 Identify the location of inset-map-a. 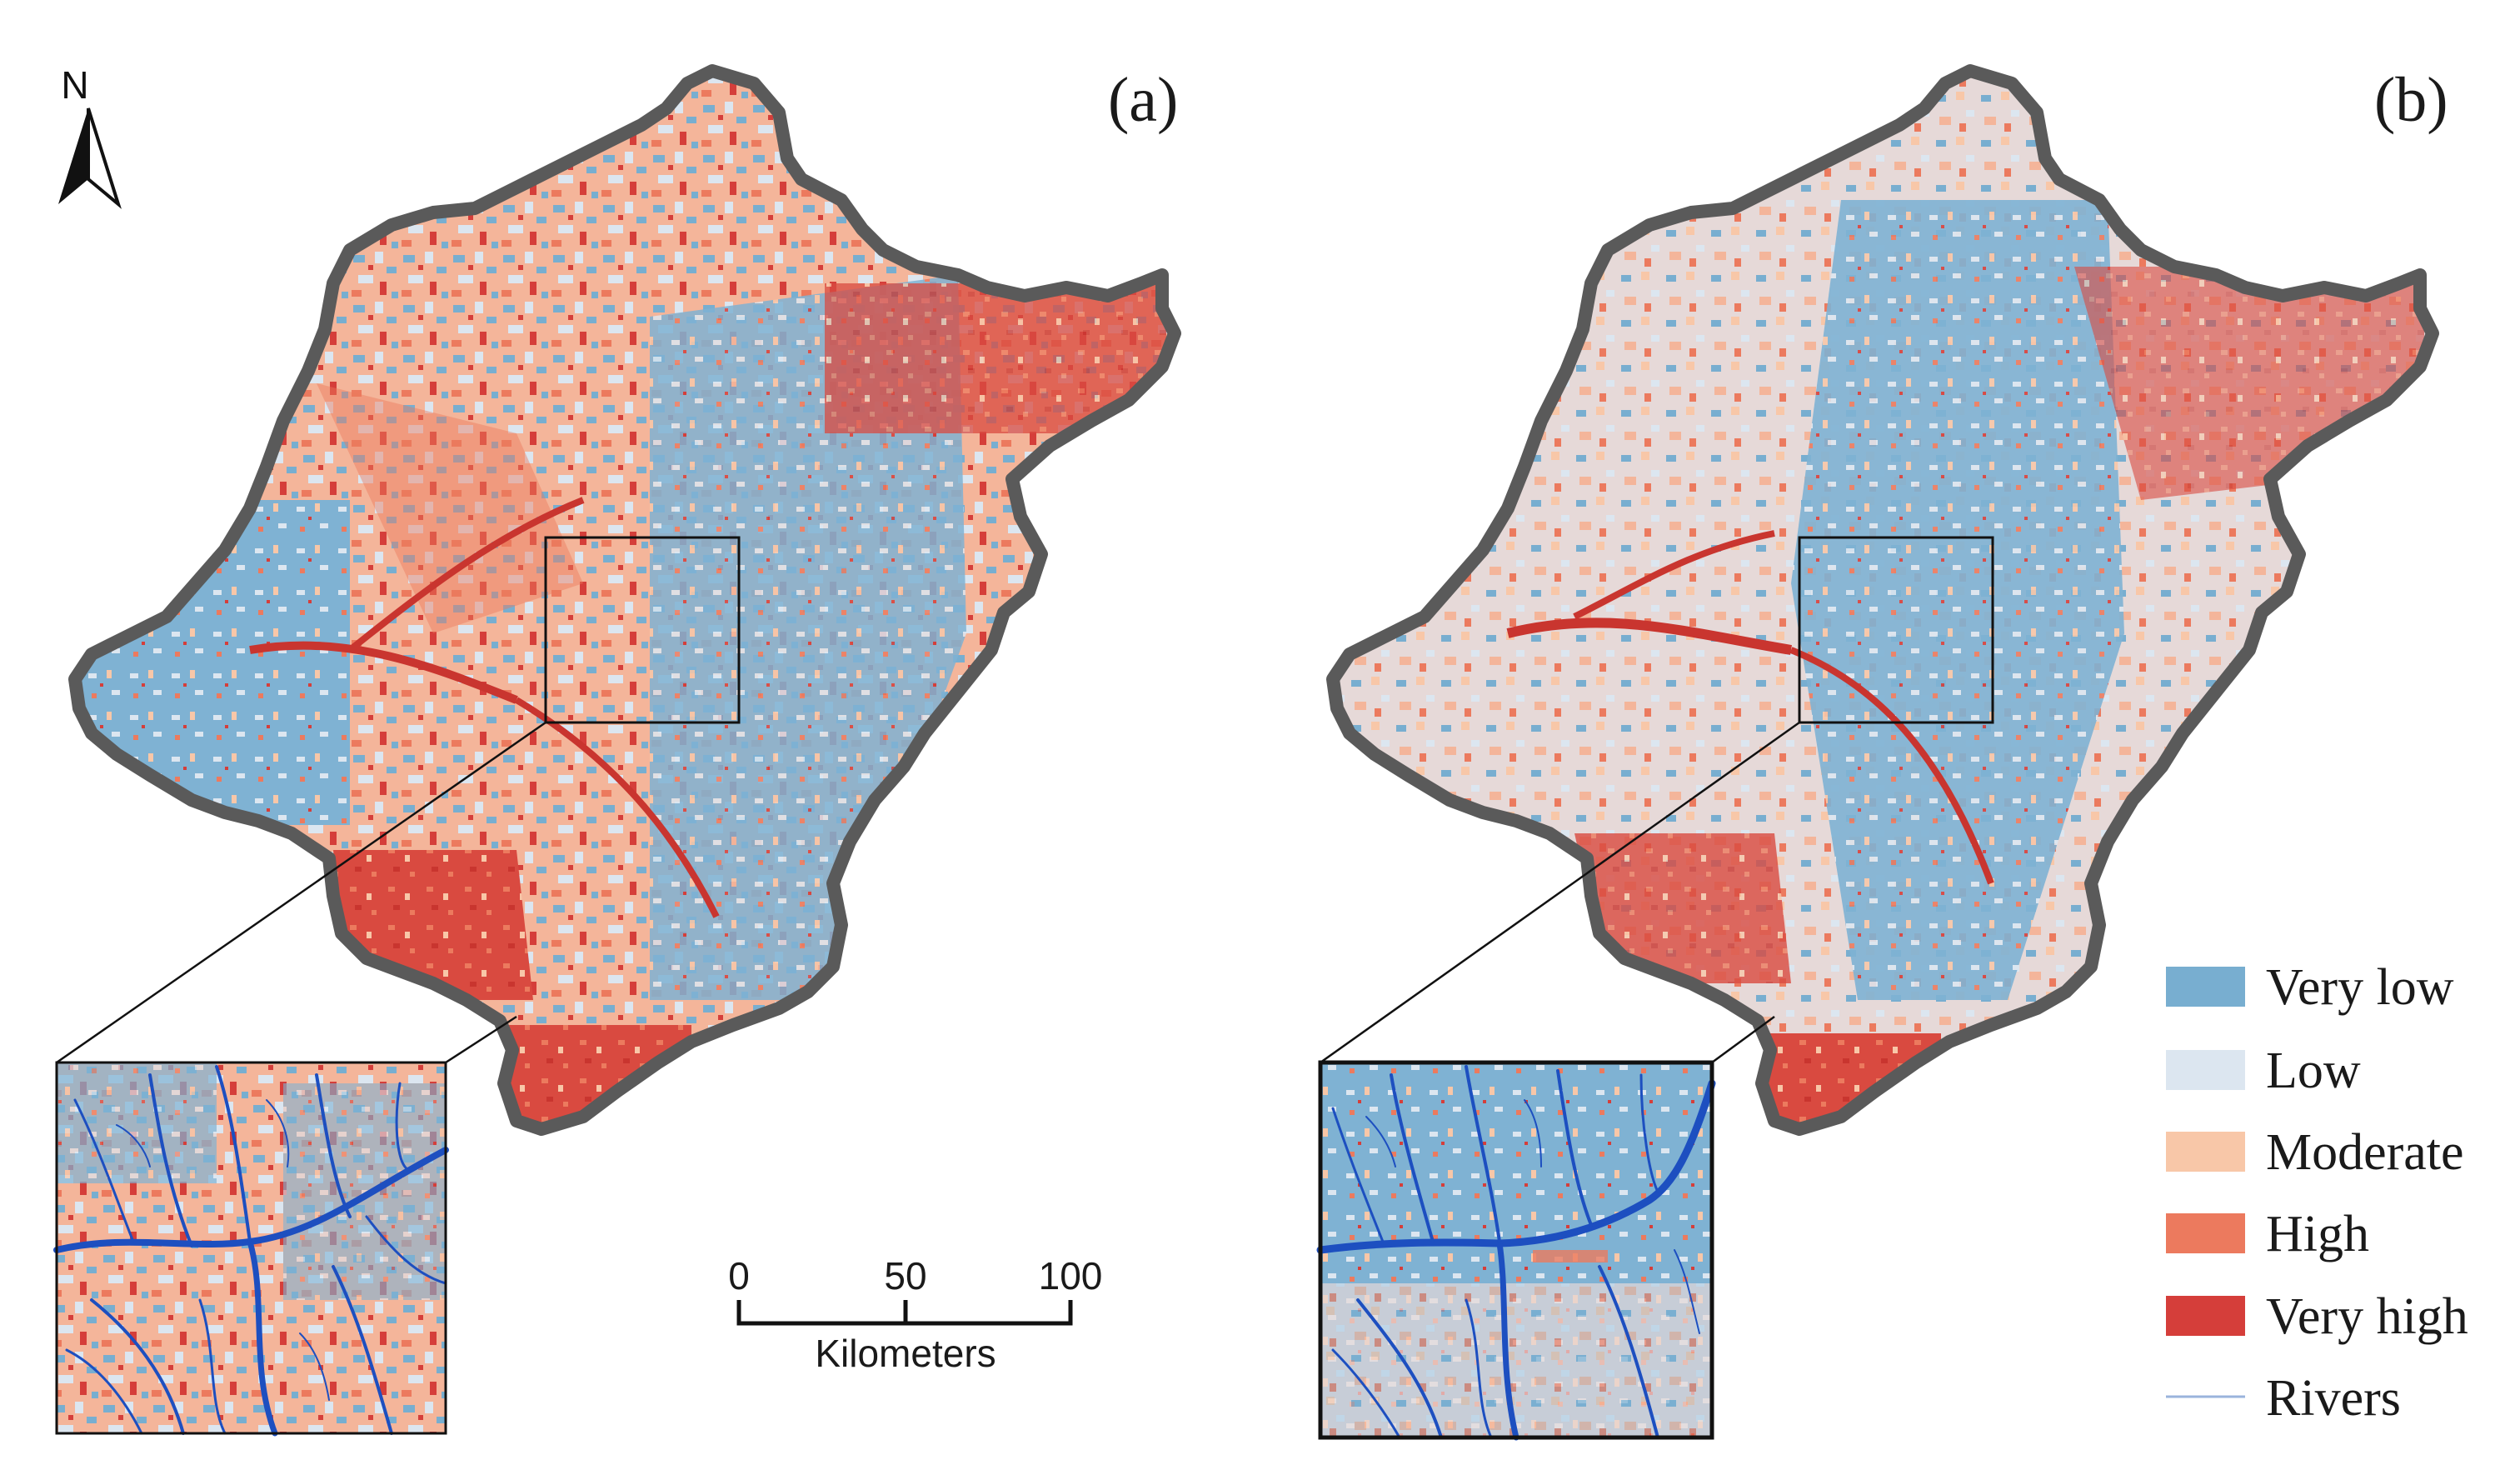
(251, 1249).